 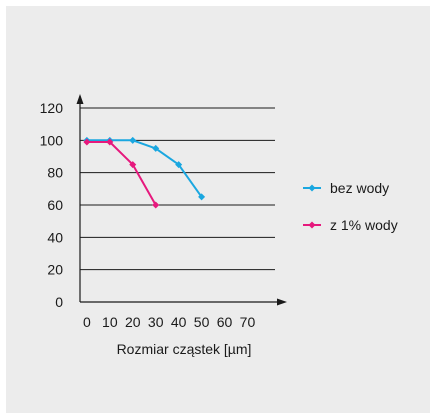 What do you see at coordinates (55, 173) in the screenshot?
I see `y-tick-label-80: 80` at bounding box center [55, 173].